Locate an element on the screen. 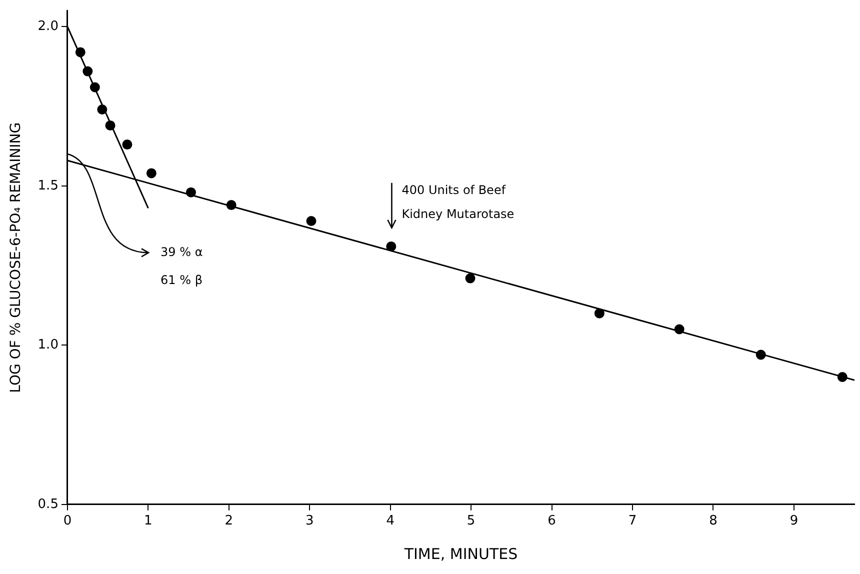  annotation: Kidney Mutarotase is located at coordinates (458, 213).